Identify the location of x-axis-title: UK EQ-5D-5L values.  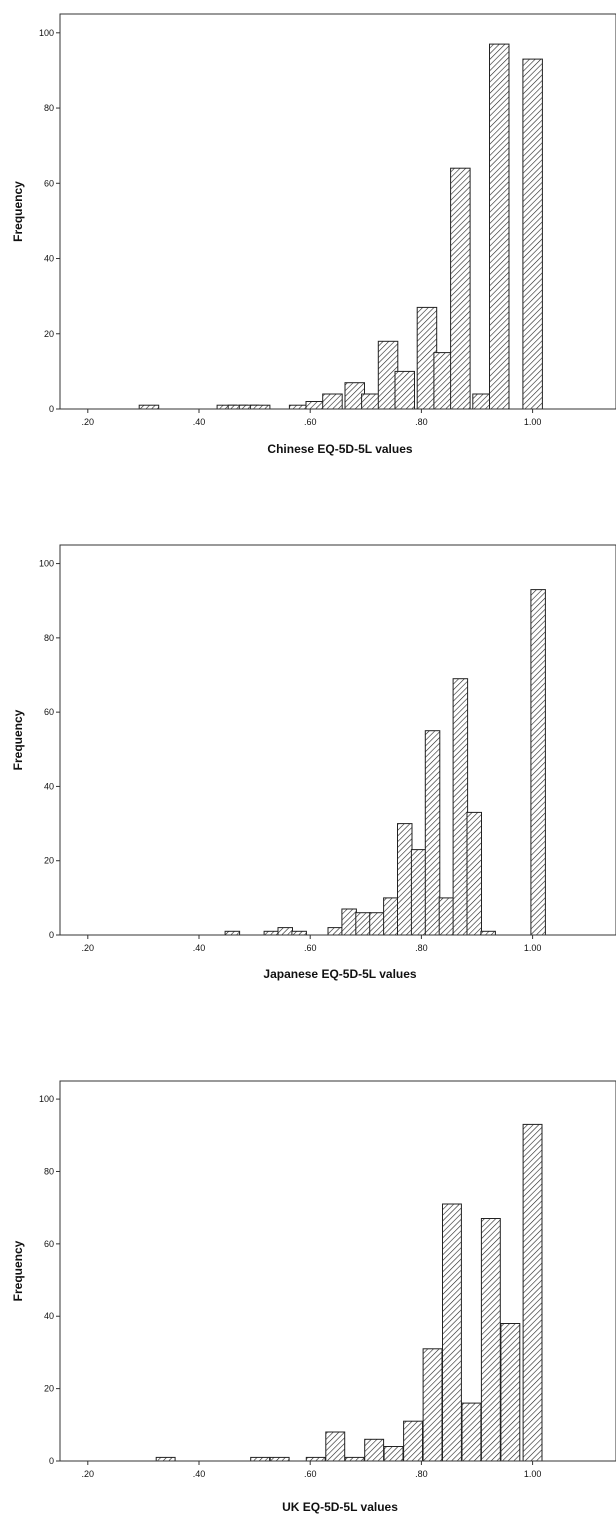
(340, 1507).